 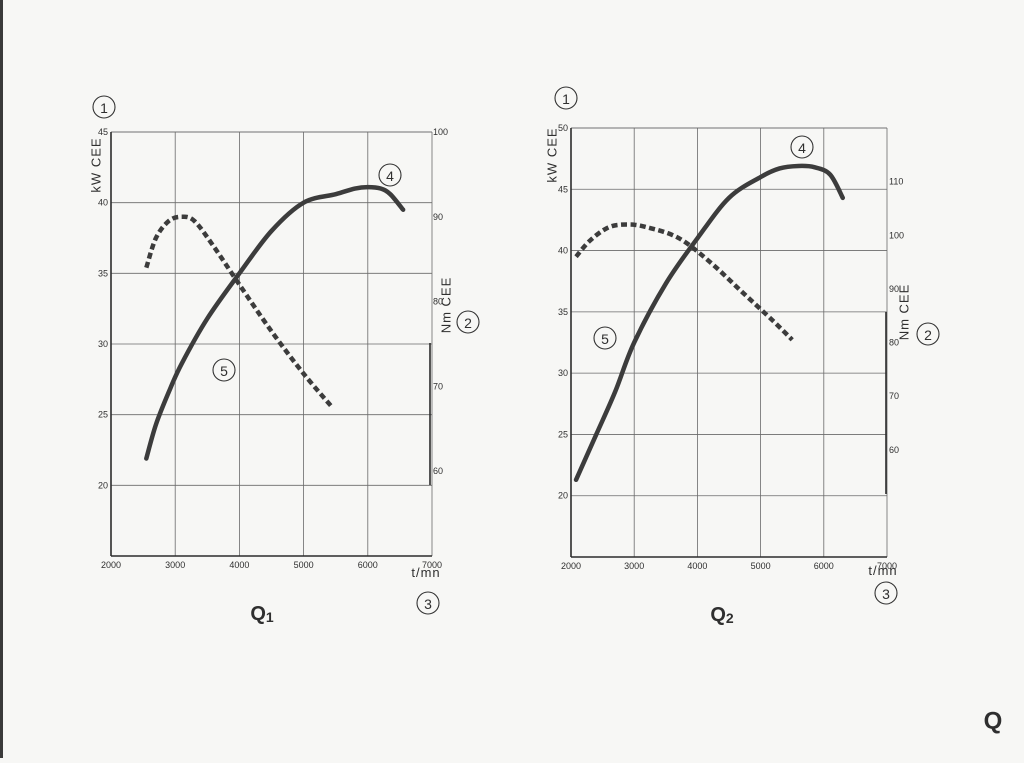 I want to click on chart-caption: Q2, so click(x=722, y=615).